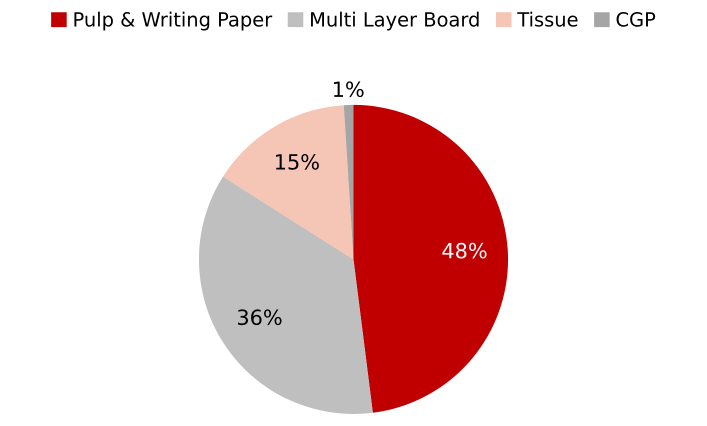  Describe the element at coordinates (349, 89) in the screenshot. I see `data-label: 1%` at that location.